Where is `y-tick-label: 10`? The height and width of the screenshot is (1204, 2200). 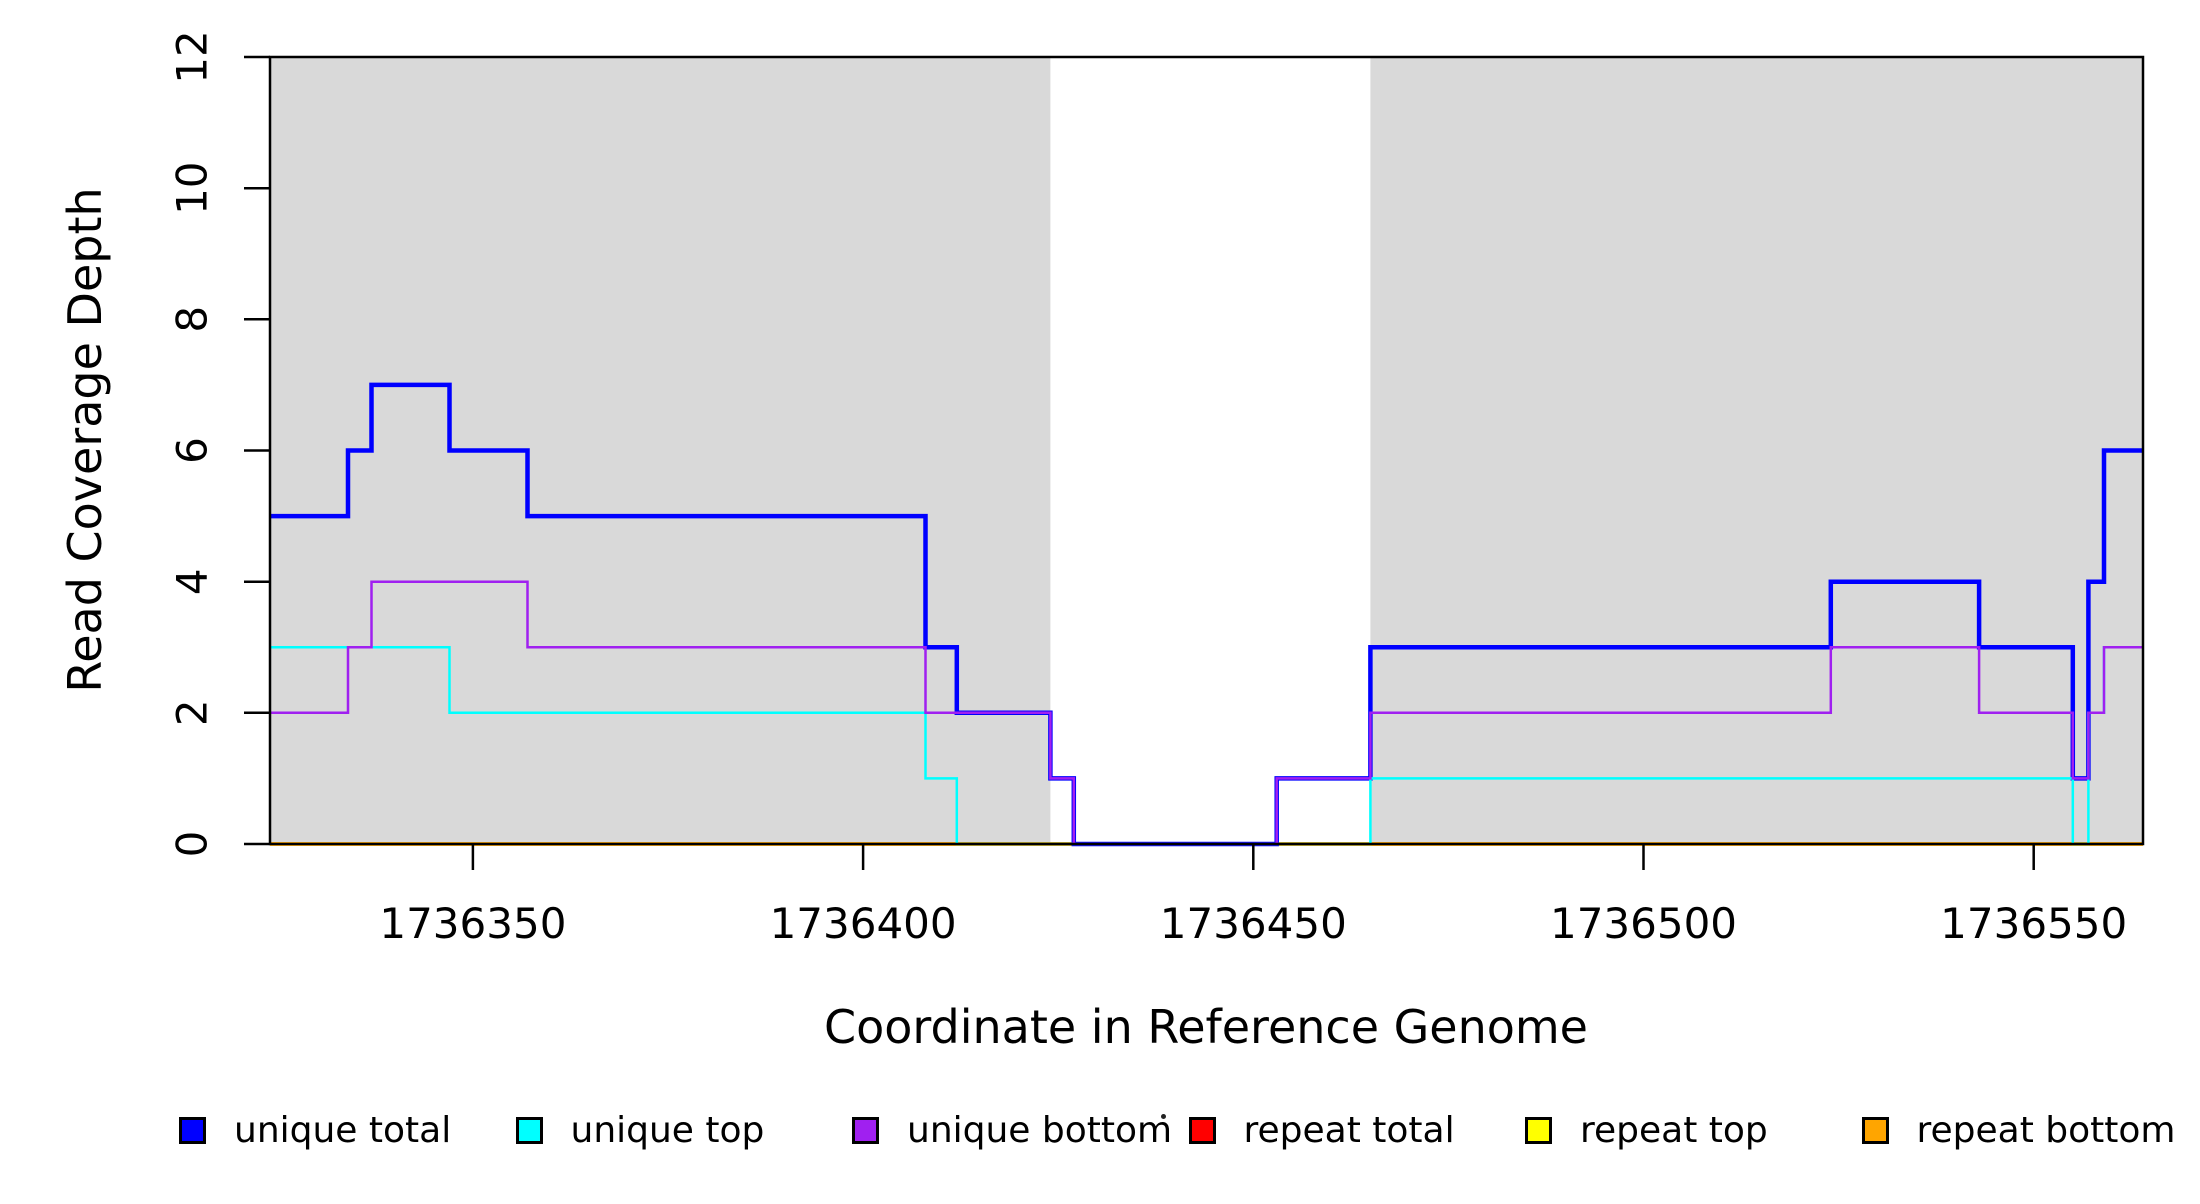
y-tick-label: 10 is located at coordinates (192, 187).